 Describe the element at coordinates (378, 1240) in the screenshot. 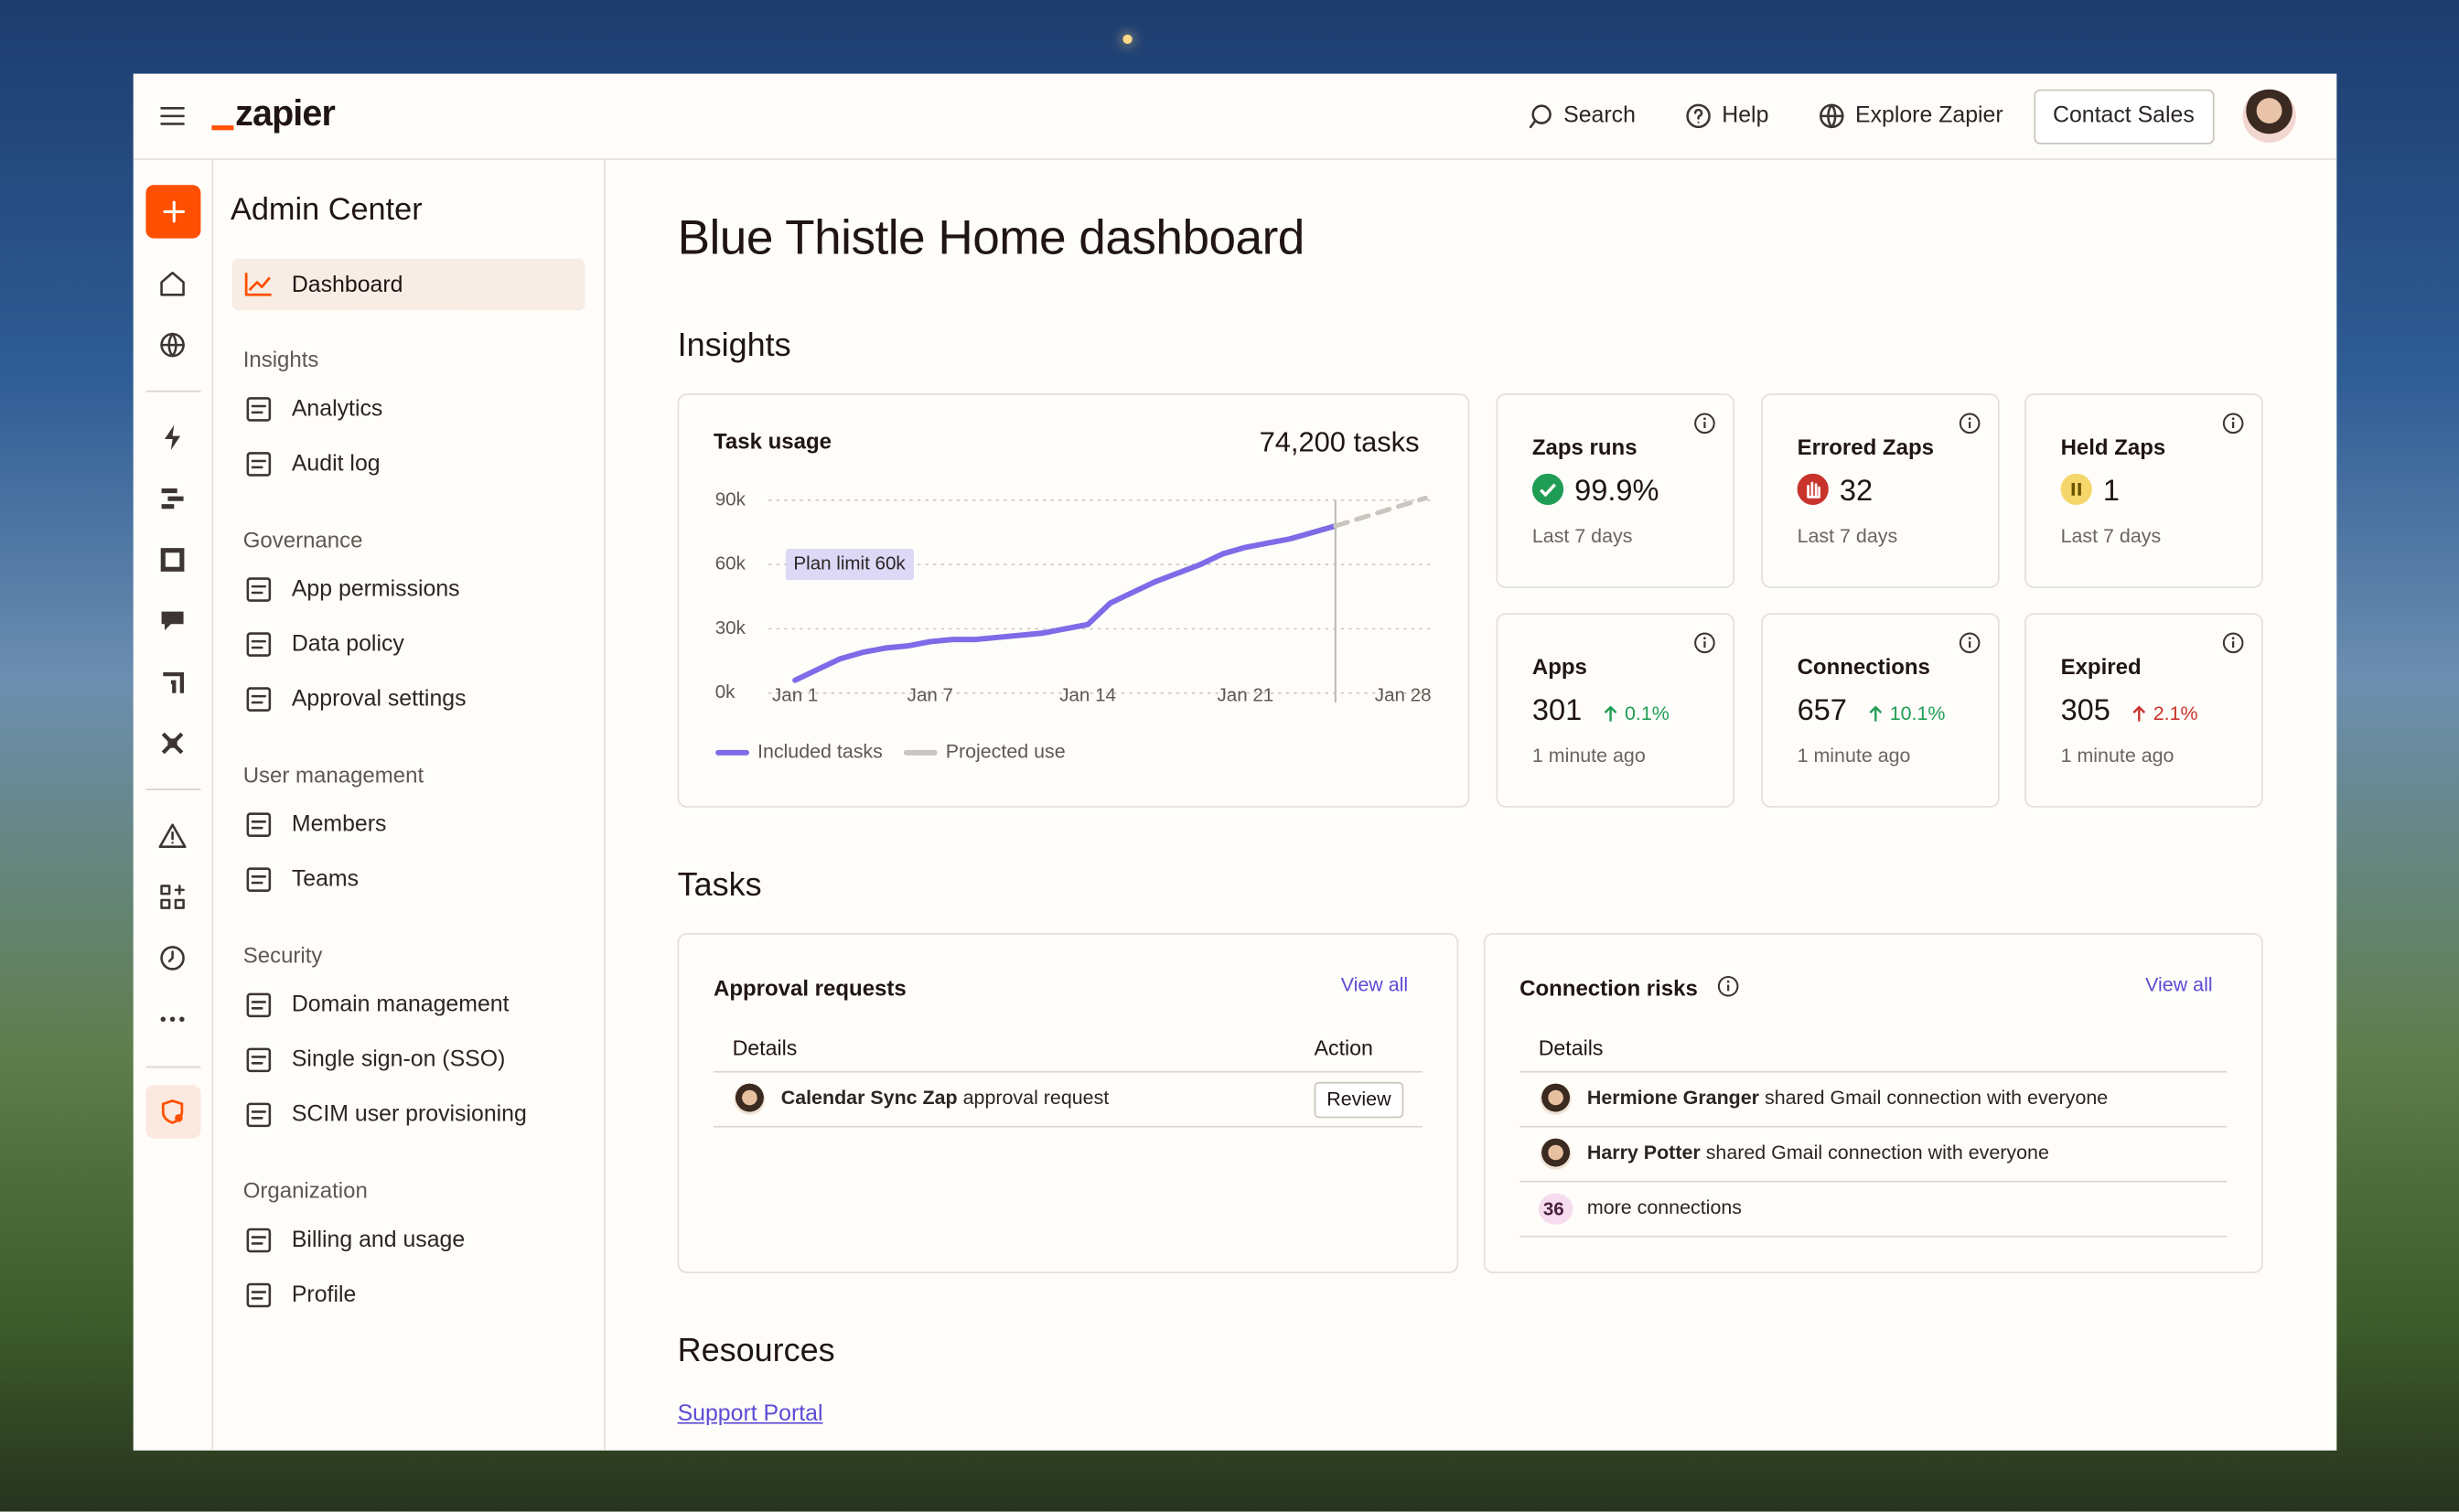

I see `sidebar-item: Billing and usage` at that location.